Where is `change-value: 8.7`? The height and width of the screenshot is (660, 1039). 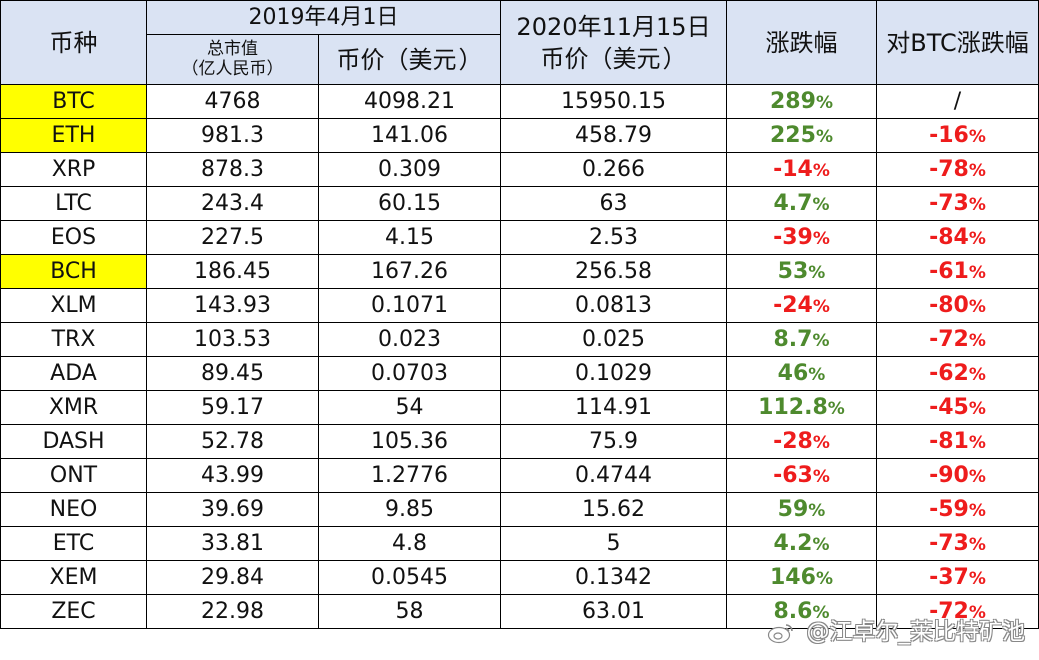
change-value: 8.7 is located at coordinates (793, 339).